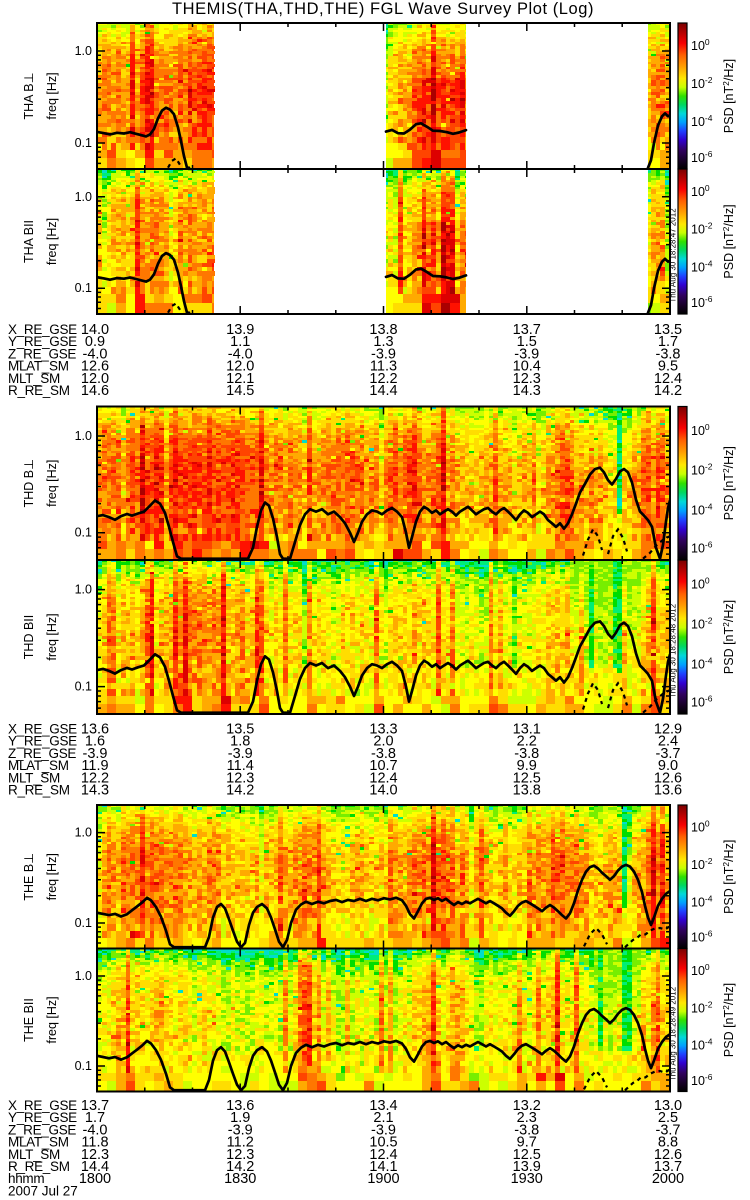 The image size is (750, 1200). What do you see at coordinates (240, 766) in the screenshot?
I see `svg-text: 11.4` at bounding box center [240, 766].